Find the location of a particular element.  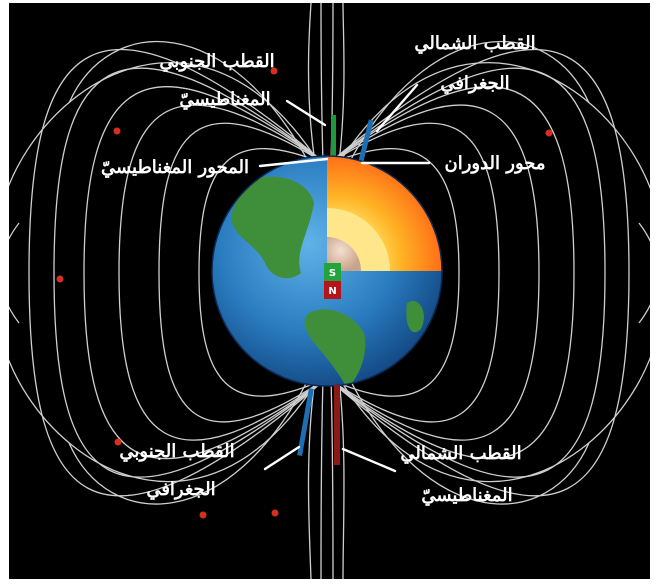

magnetic-axis-south-segment is located at coordinates (337, 425).